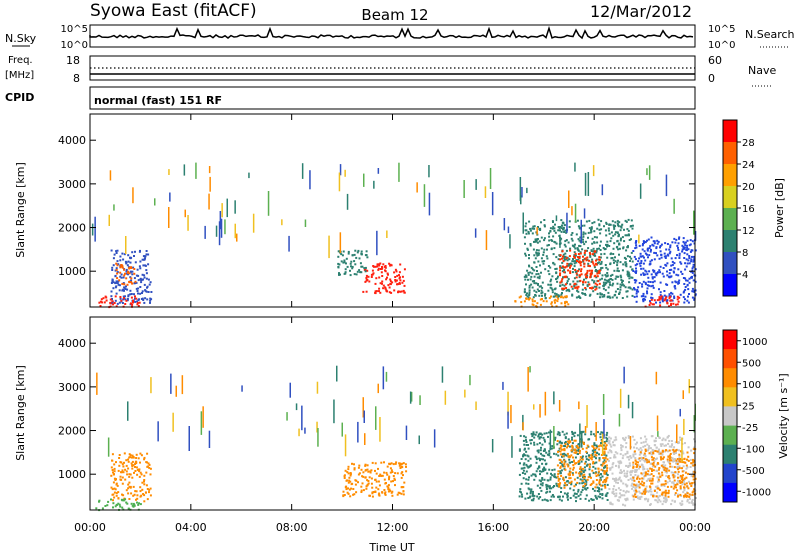 Image resolution: width=800 pixels, height=554 pixels. What do you see at coordinates (72, 431) in the screenshot?
I see `y-tick-label: 2000` at bounding box center [72, 431].